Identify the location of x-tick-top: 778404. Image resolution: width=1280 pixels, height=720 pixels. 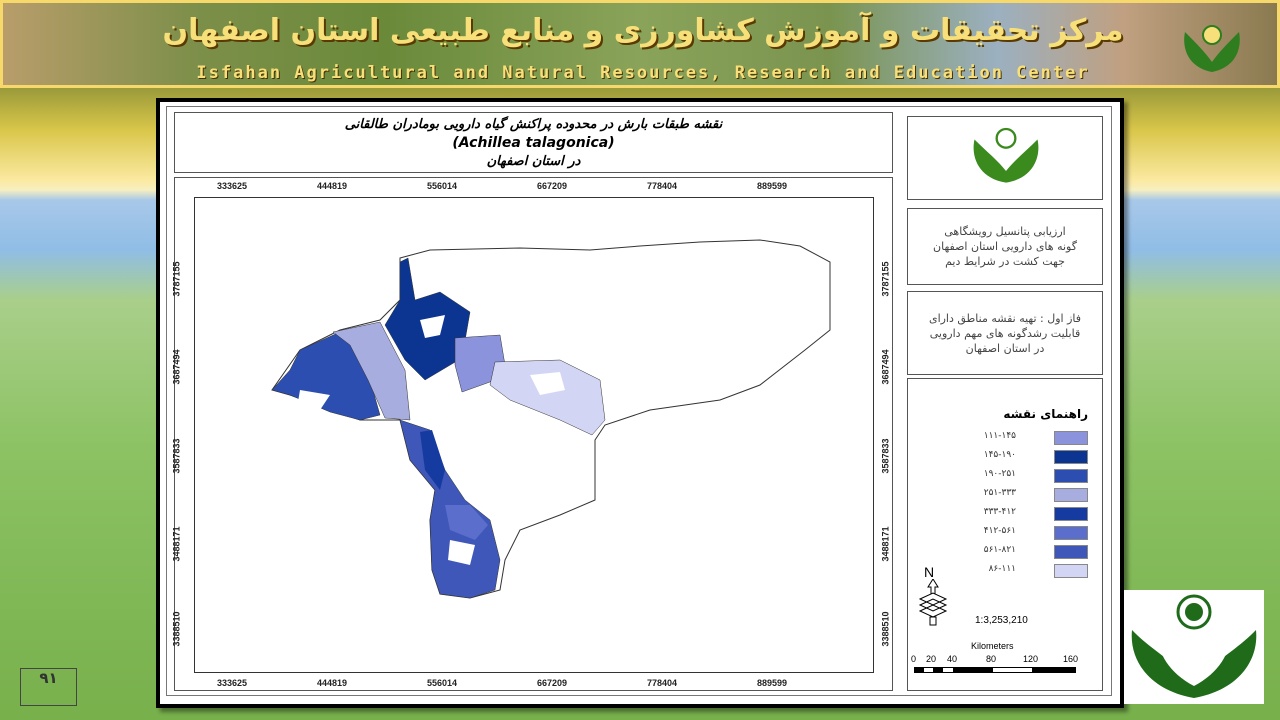
(662, 186).